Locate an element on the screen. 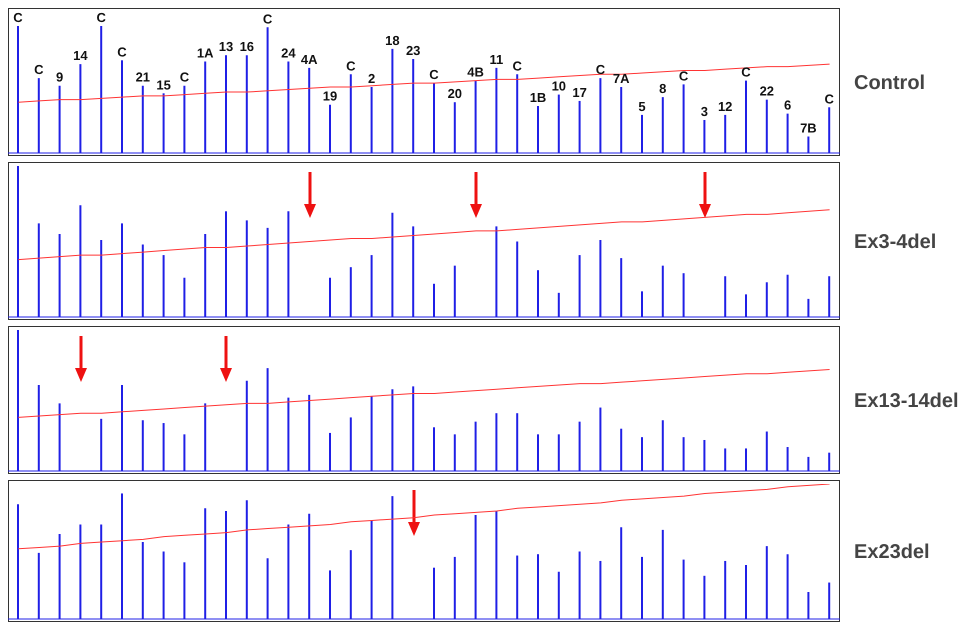 This screenshot has width=974, height=636. x-tick-label: 4B is located at coordinates (475, 72).